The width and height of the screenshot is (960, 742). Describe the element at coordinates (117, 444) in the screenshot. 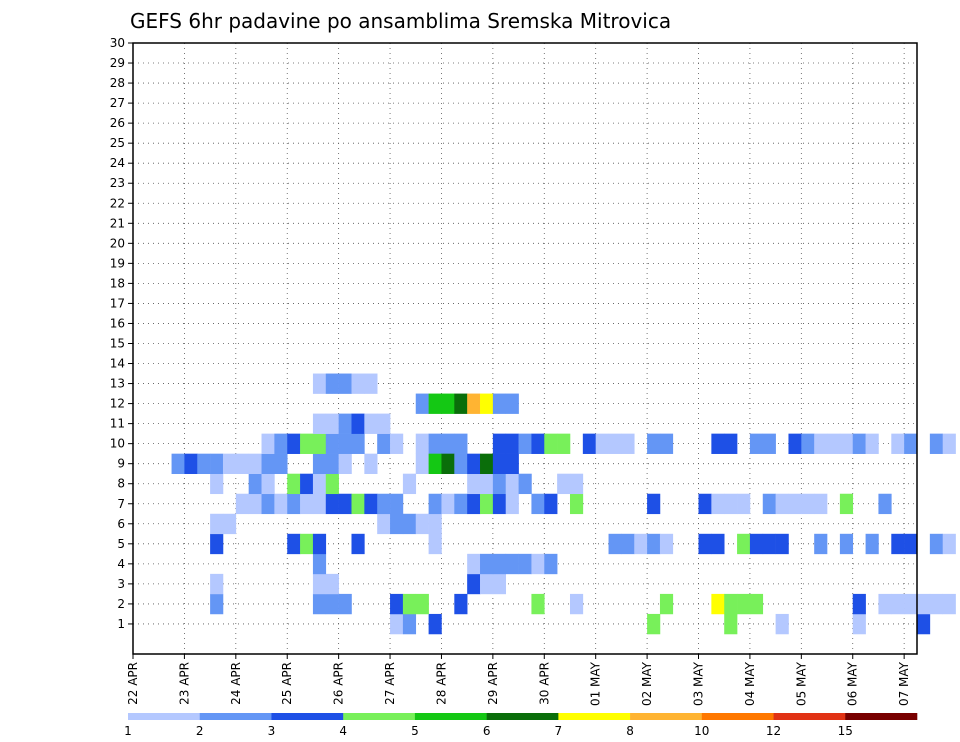

I see `y-tick-label: 10` at that location.